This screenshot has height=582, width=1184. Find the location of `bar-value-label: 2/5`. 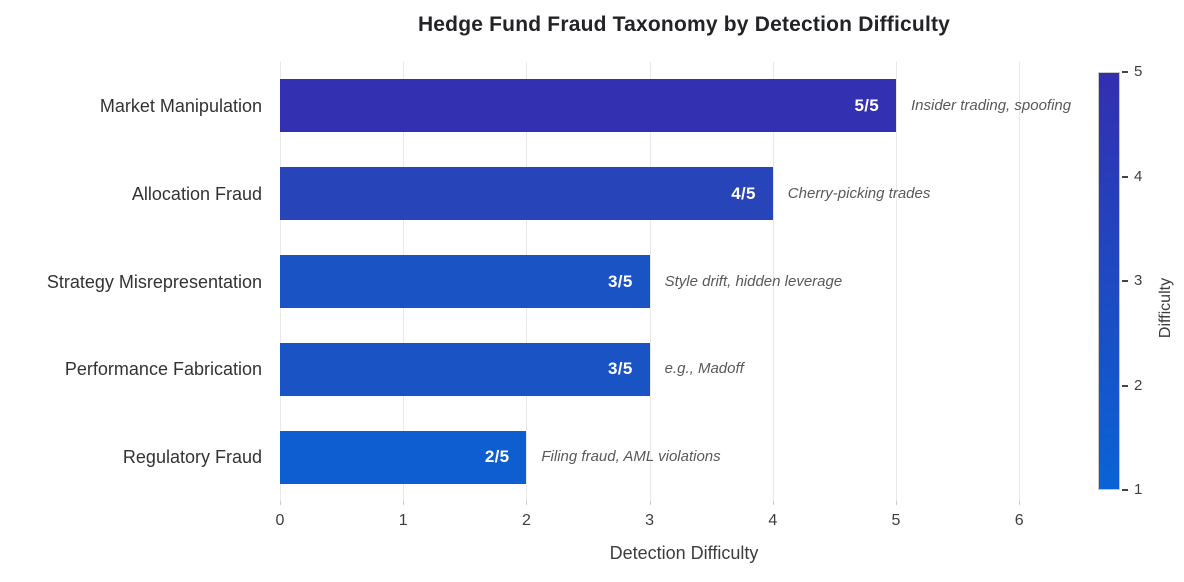

bar-value-label: 2/5 is located at coordinates (497, 457).